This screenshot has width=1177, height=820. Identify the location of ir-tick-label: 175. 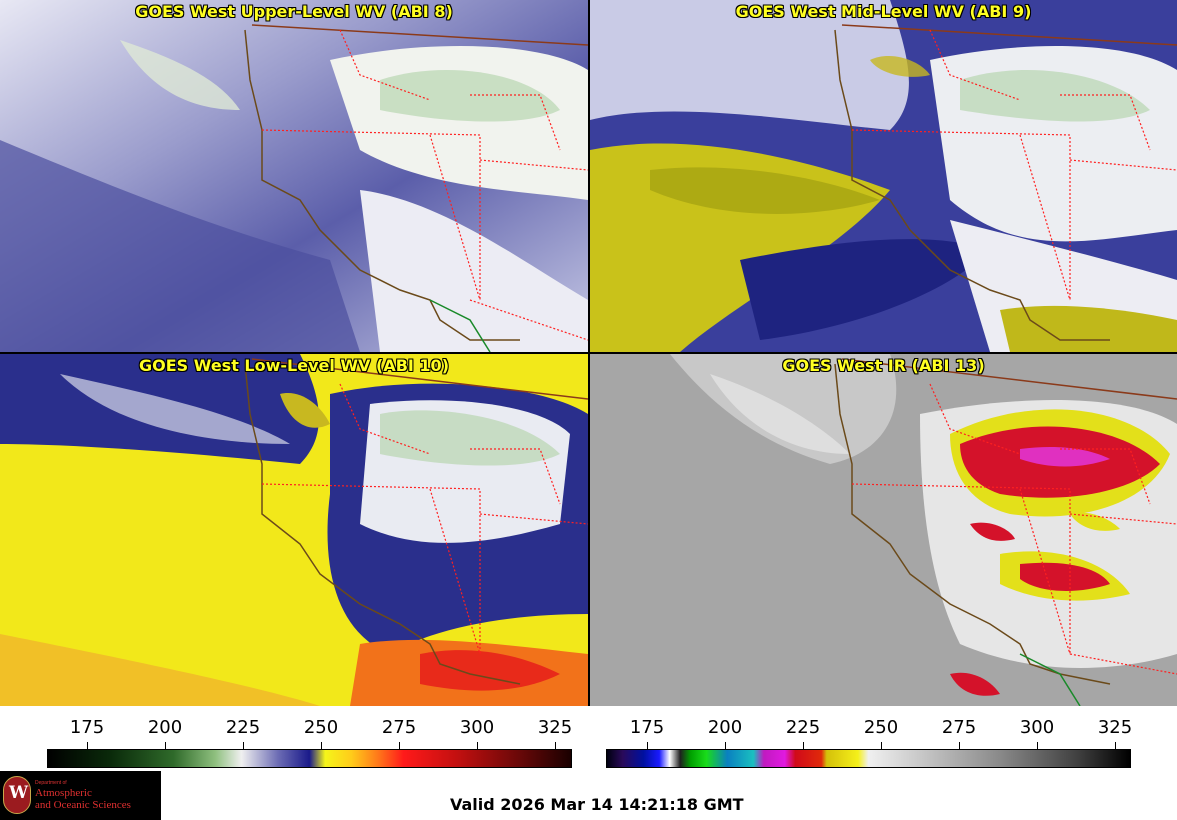
(647, 727).